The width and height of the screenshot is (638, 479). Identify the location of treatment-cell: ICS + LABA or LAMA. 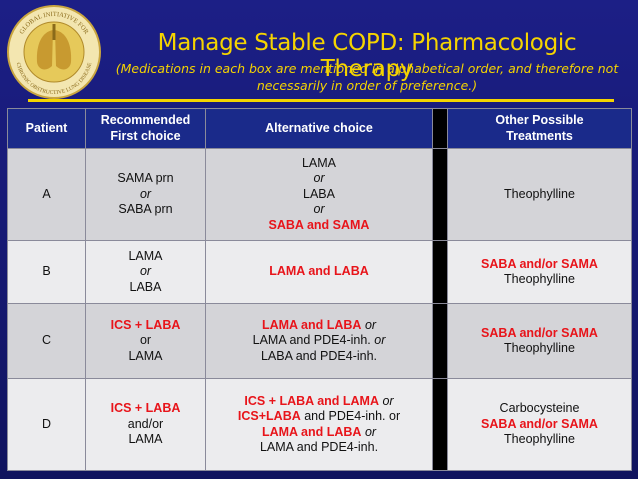
(145, 341).